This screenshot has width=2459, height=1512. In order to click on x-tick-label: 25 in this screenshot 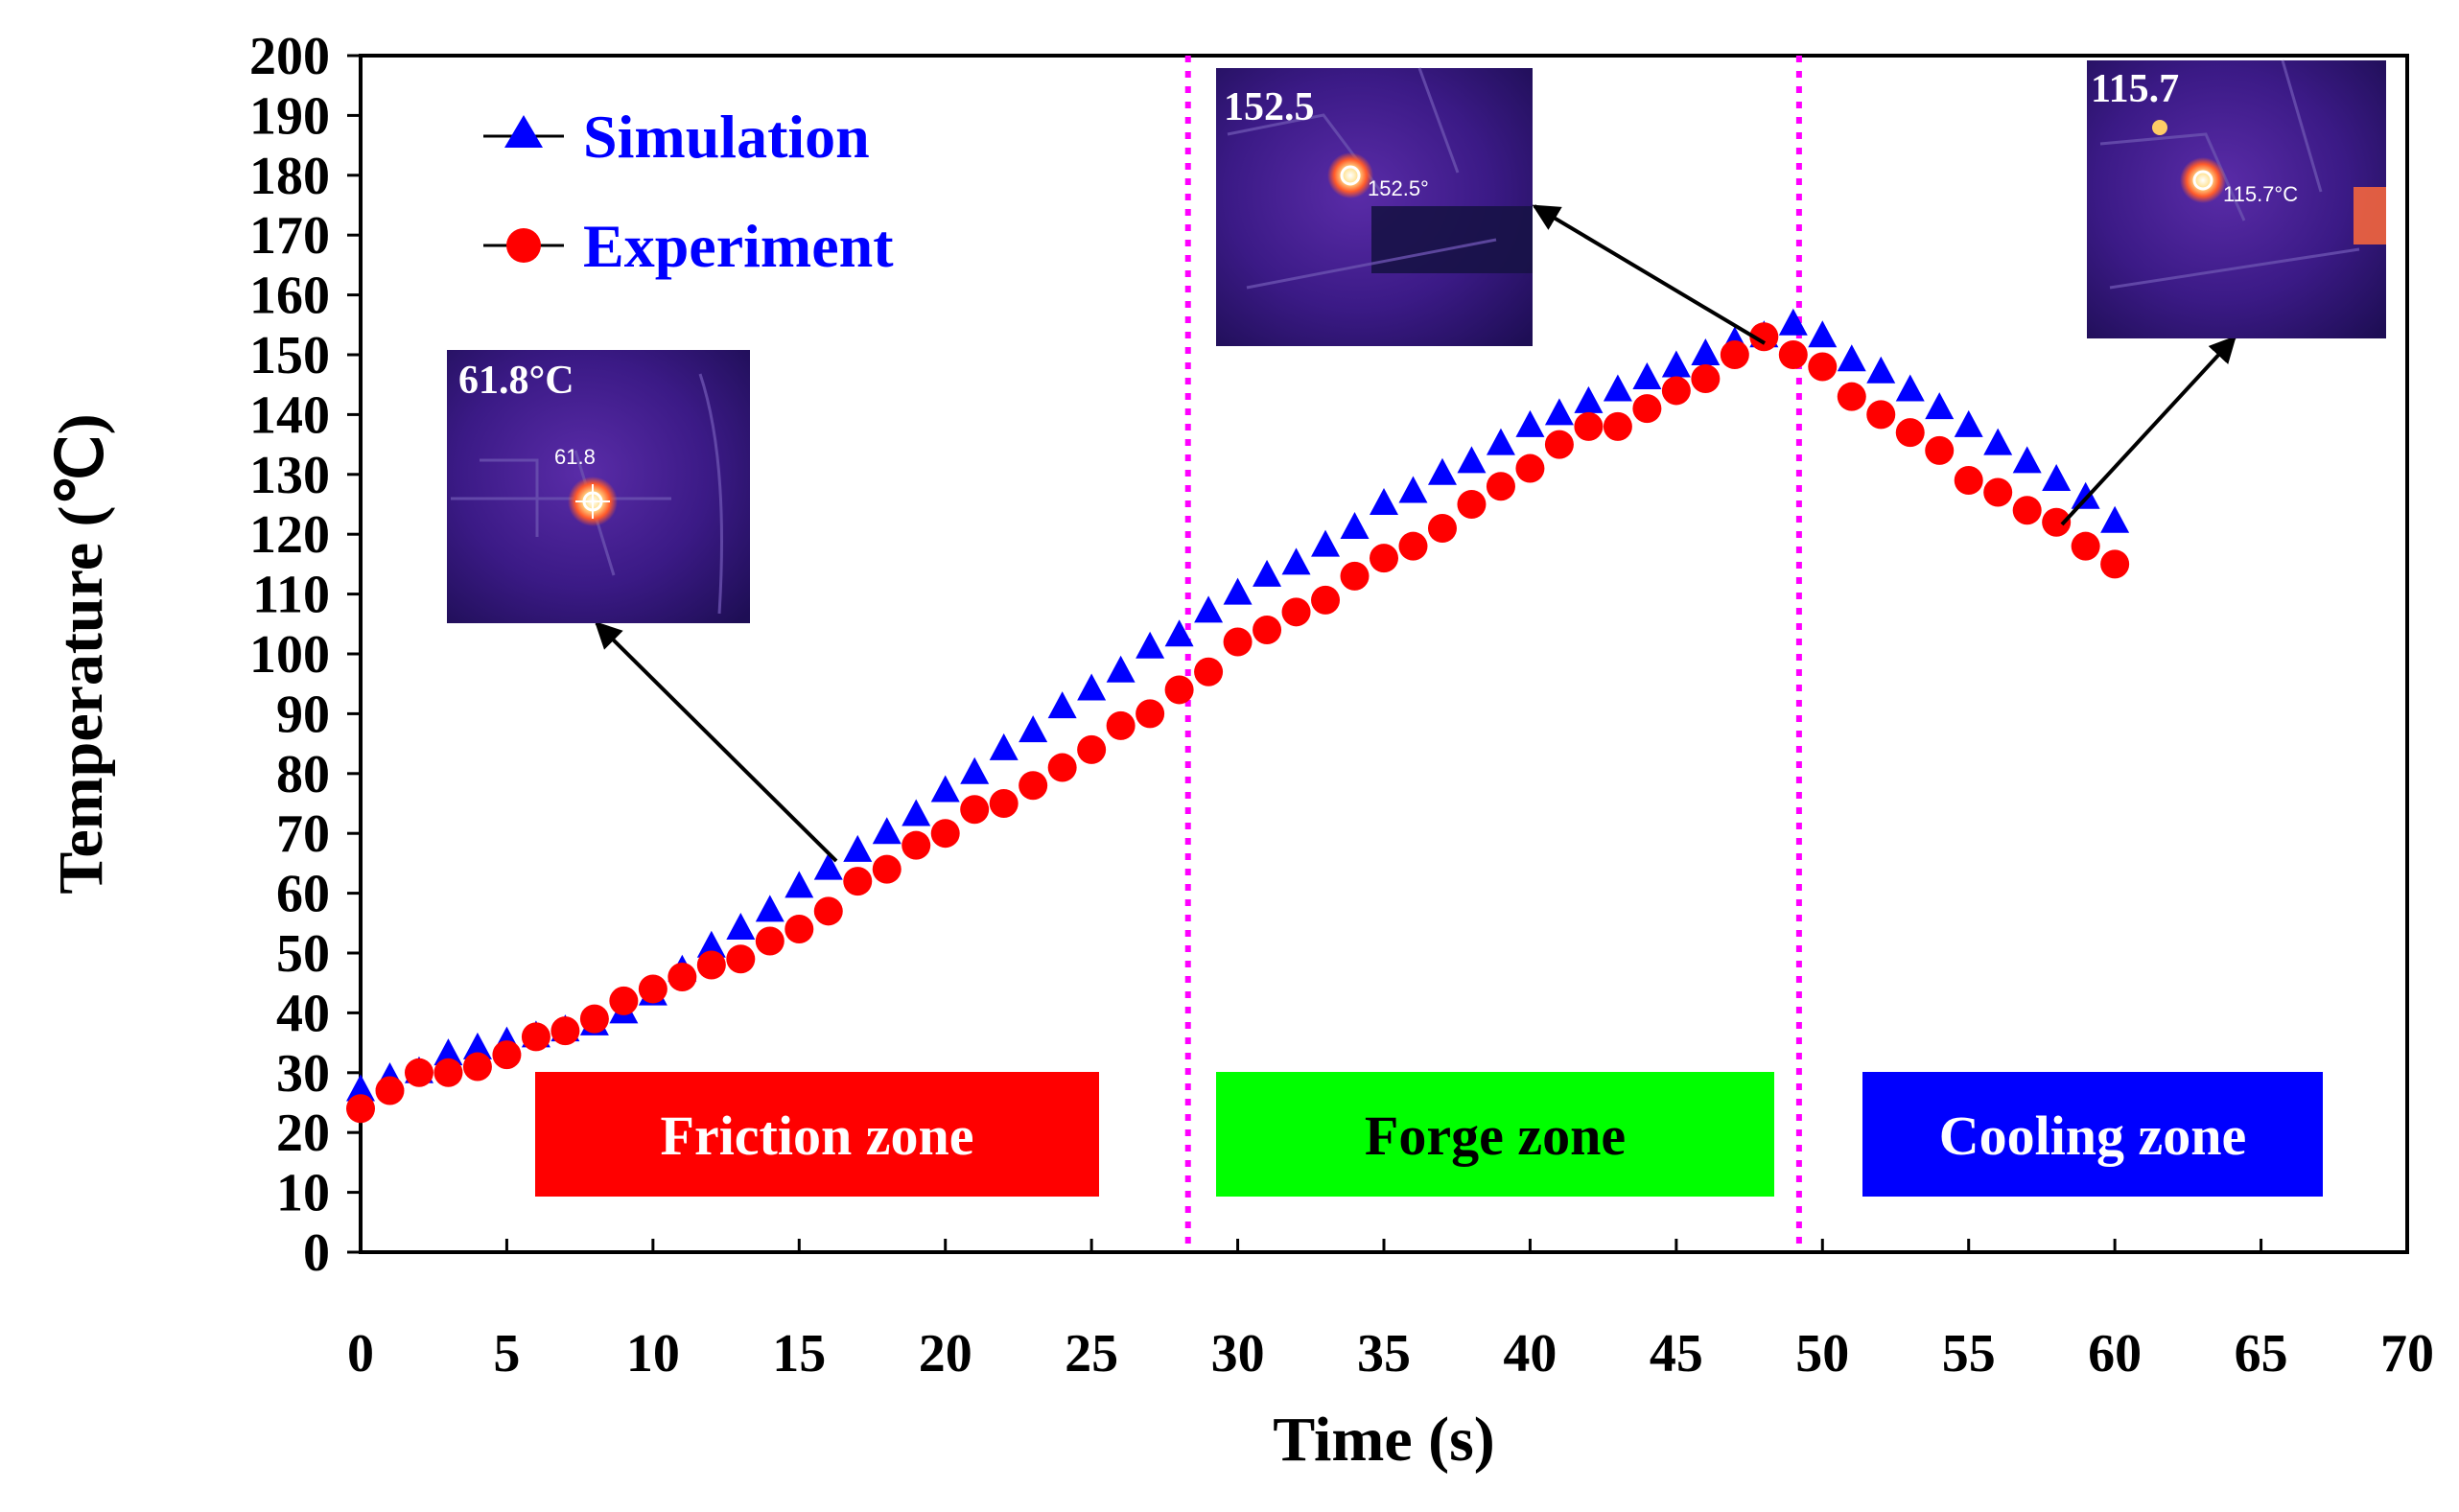, I will do `click(1091, 1354)`.